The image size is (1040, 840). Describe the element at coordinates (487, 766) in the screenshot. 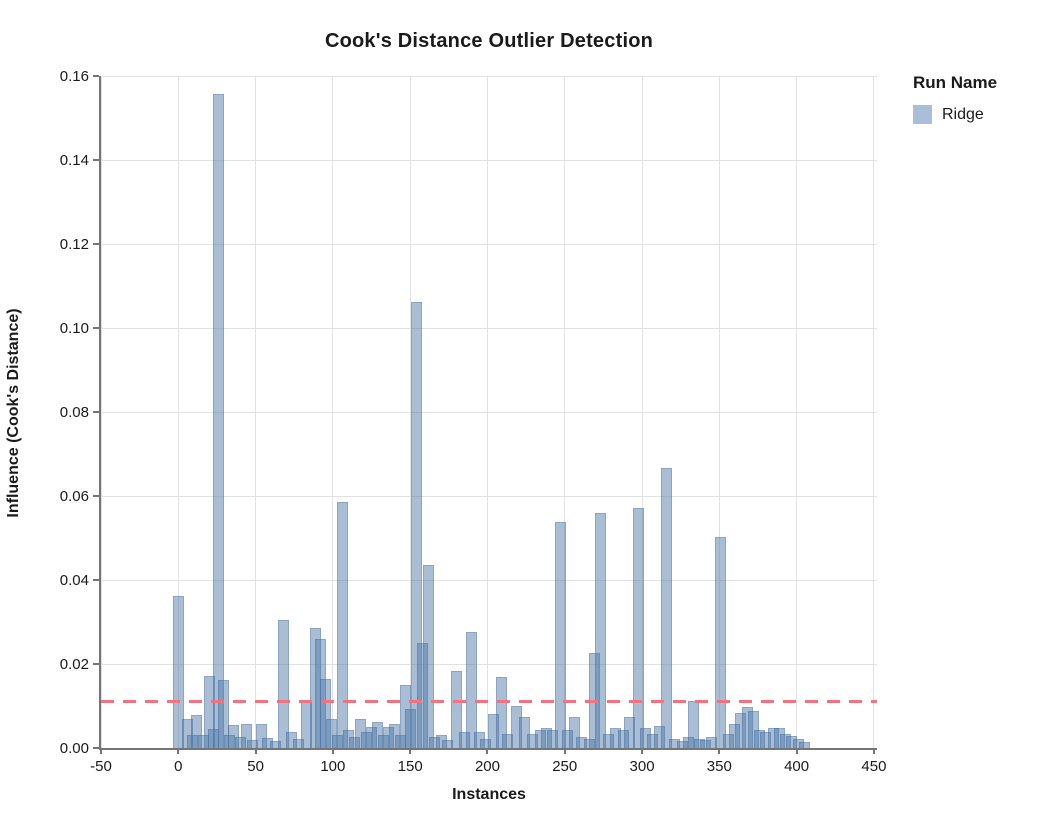

I see `x-tick-label: 200` at that location.